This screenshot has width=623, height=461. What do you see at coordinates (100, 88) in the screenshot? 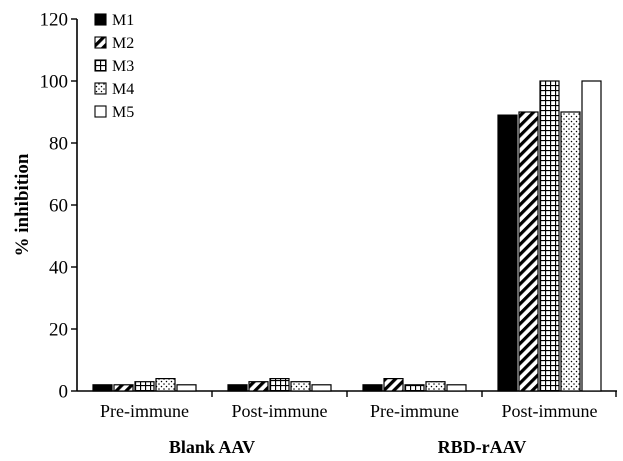
I see `legend-swatch-m4` at bounding box center [100, 88].